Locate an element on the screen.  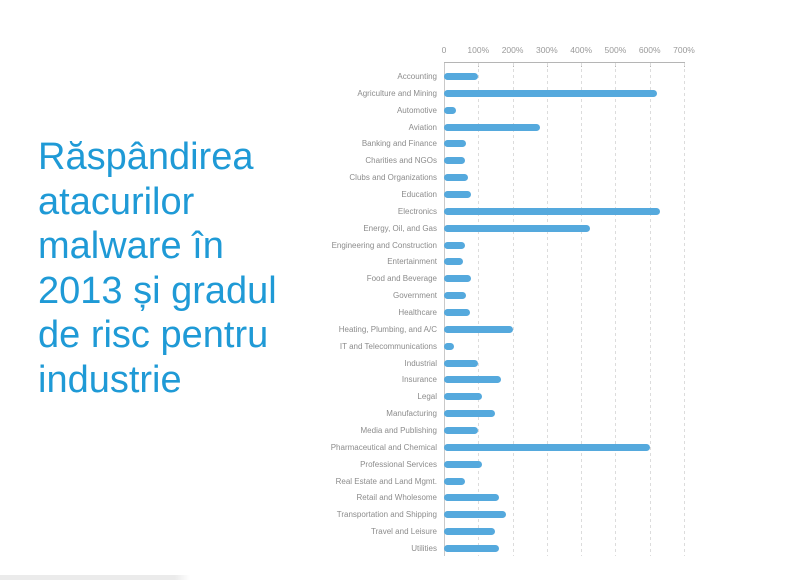
chart-row: Energy, Oil, and Gas is located at coordinates (508, 228).